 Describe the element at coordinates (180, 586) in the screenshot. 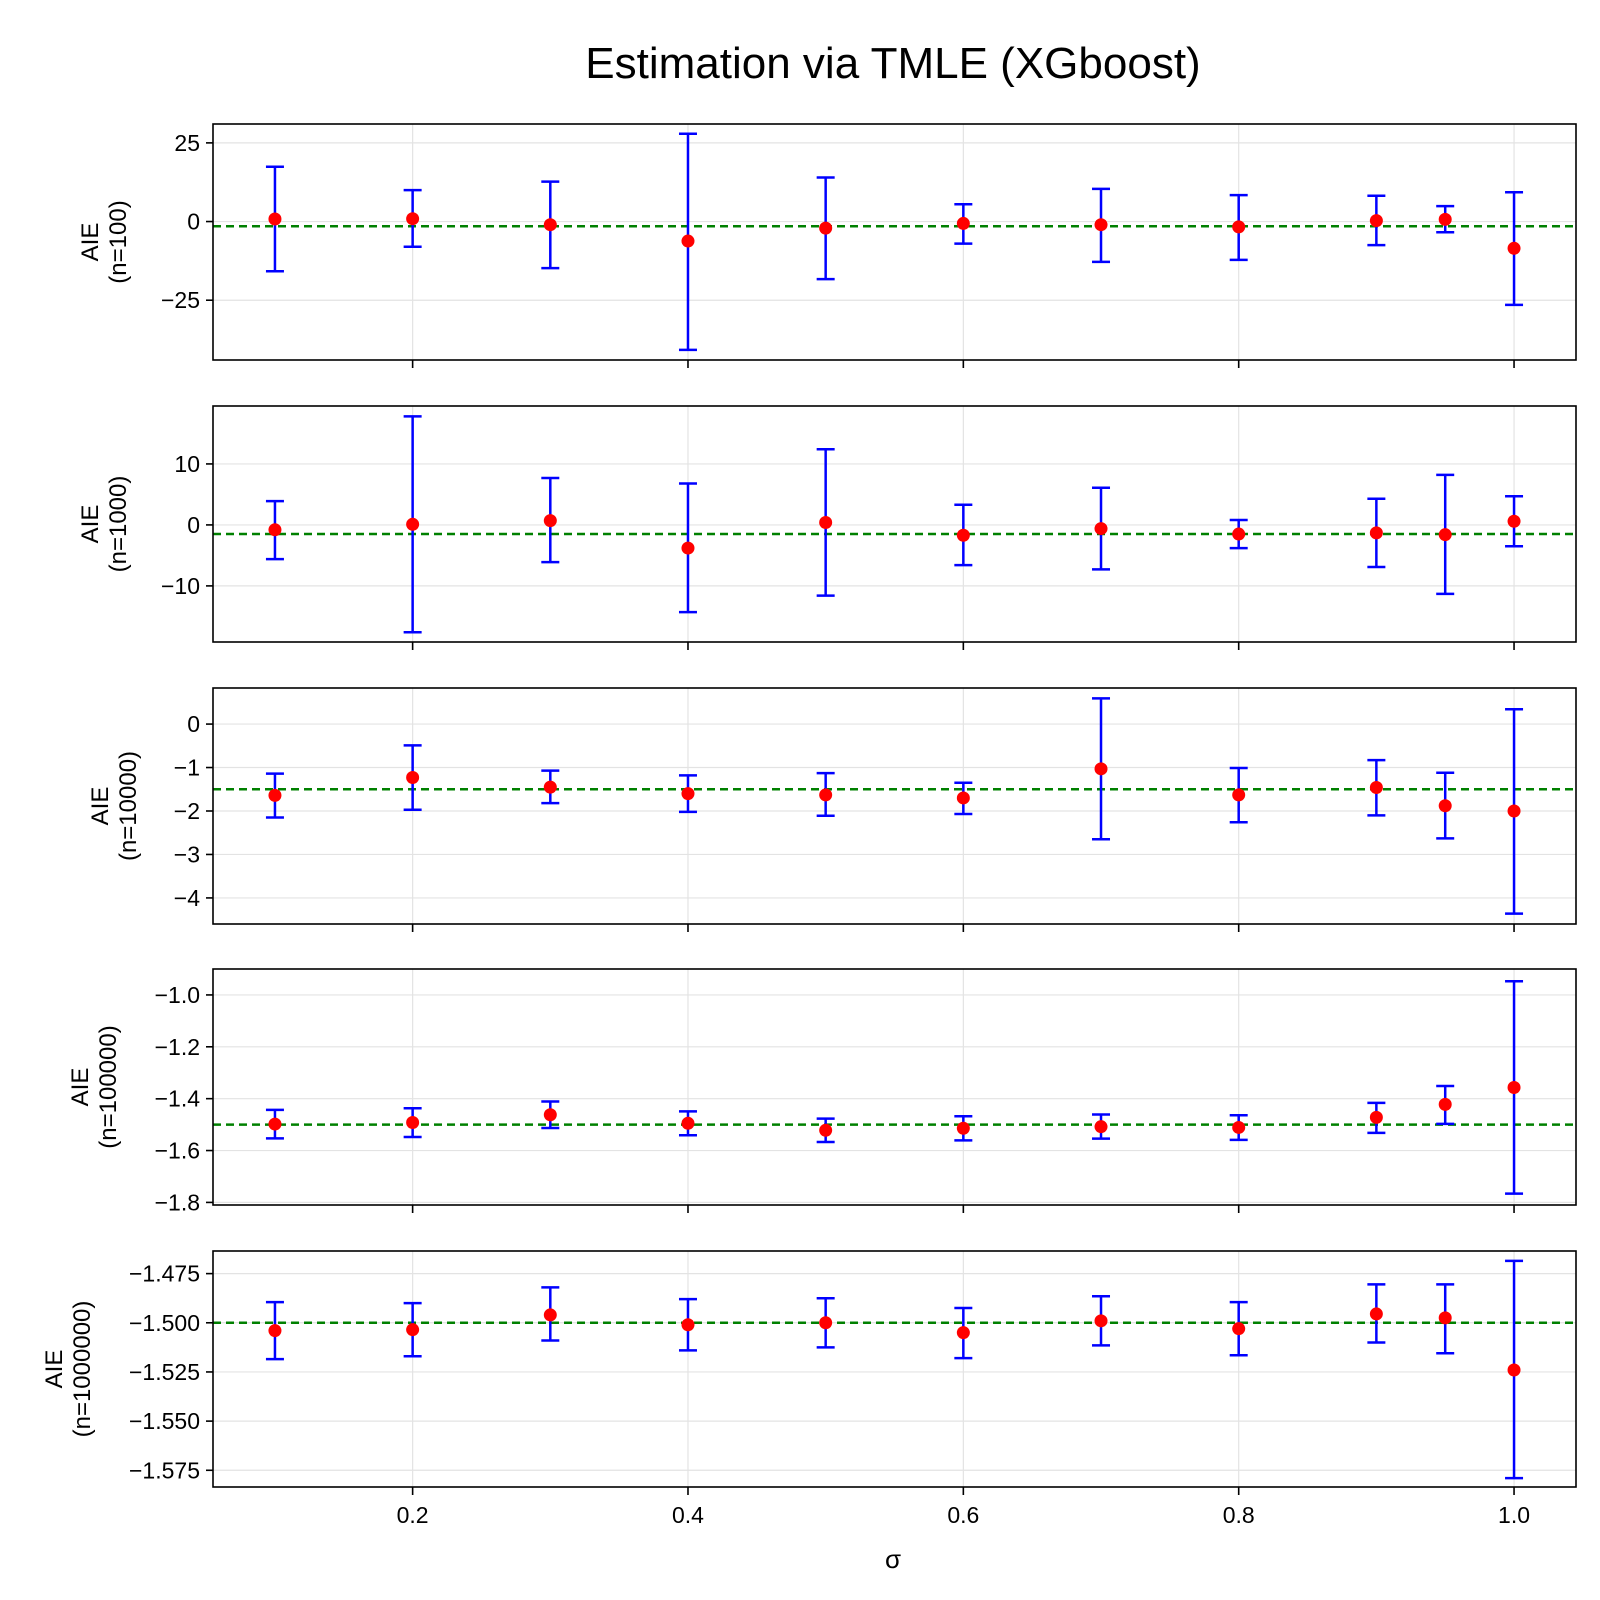

I see `y-tick-label: −10` at that location.